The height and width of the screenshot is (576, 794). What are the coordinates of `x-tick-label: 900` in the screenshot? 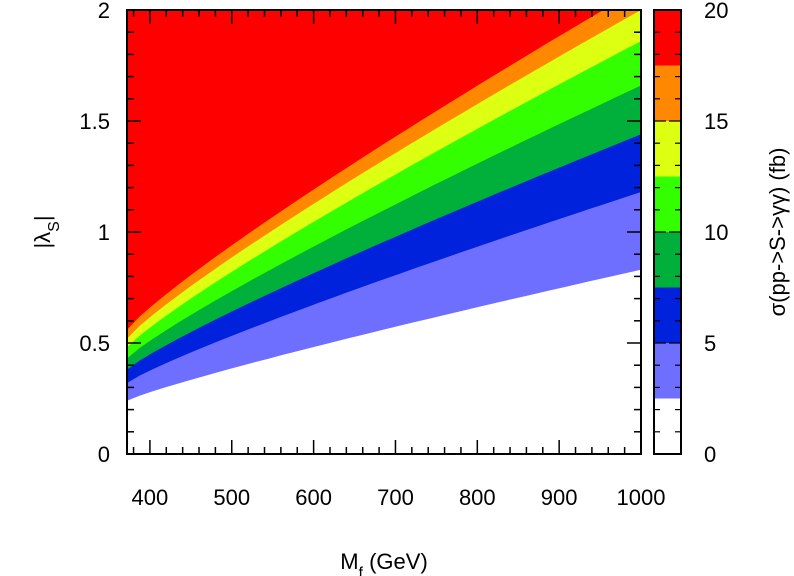 It's located at (559, 497).